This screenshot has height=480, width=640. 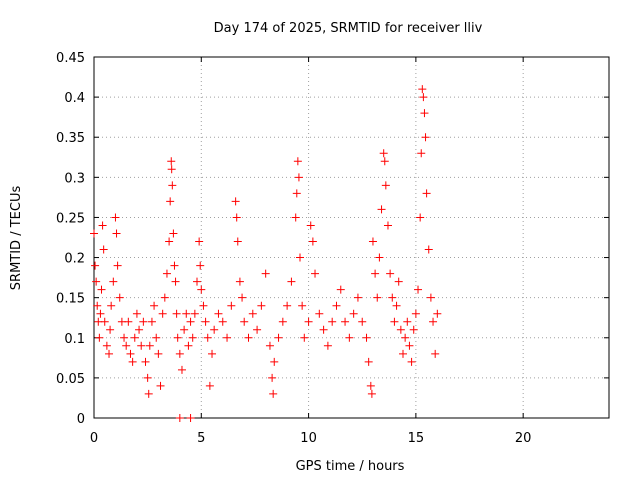 What do you see at coordinates (70, 138) in the screenshot?
I see `y-tick-label: 0.35` at bounding box center [70, 138].